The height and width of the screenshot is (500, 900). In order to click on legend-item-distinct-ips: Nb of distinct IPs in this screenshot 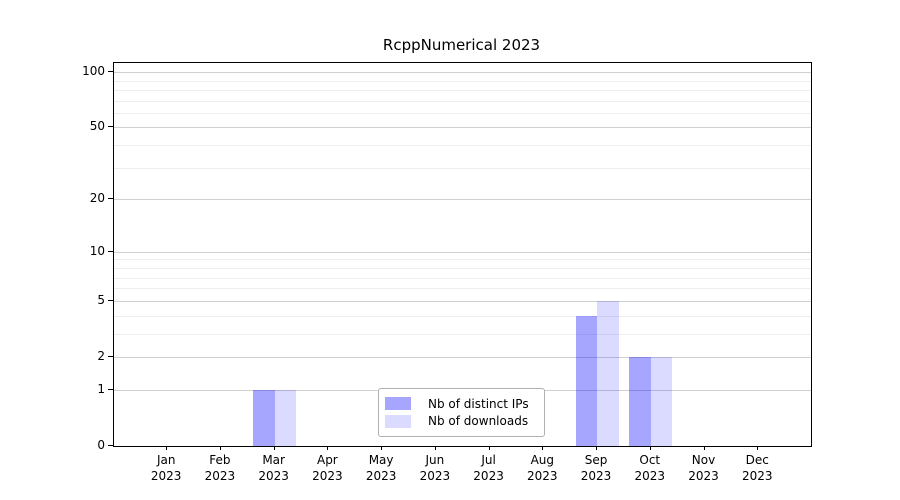, I will do `click(460, 404)`.